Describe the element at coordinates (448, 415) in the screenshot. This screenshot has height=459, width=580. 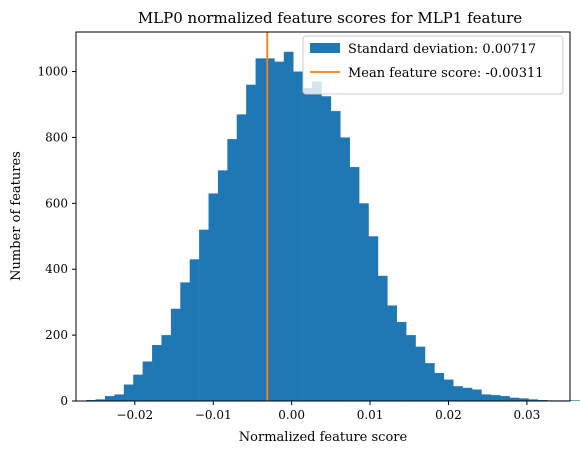
I see `x-tick-label: 0.02` at that location.